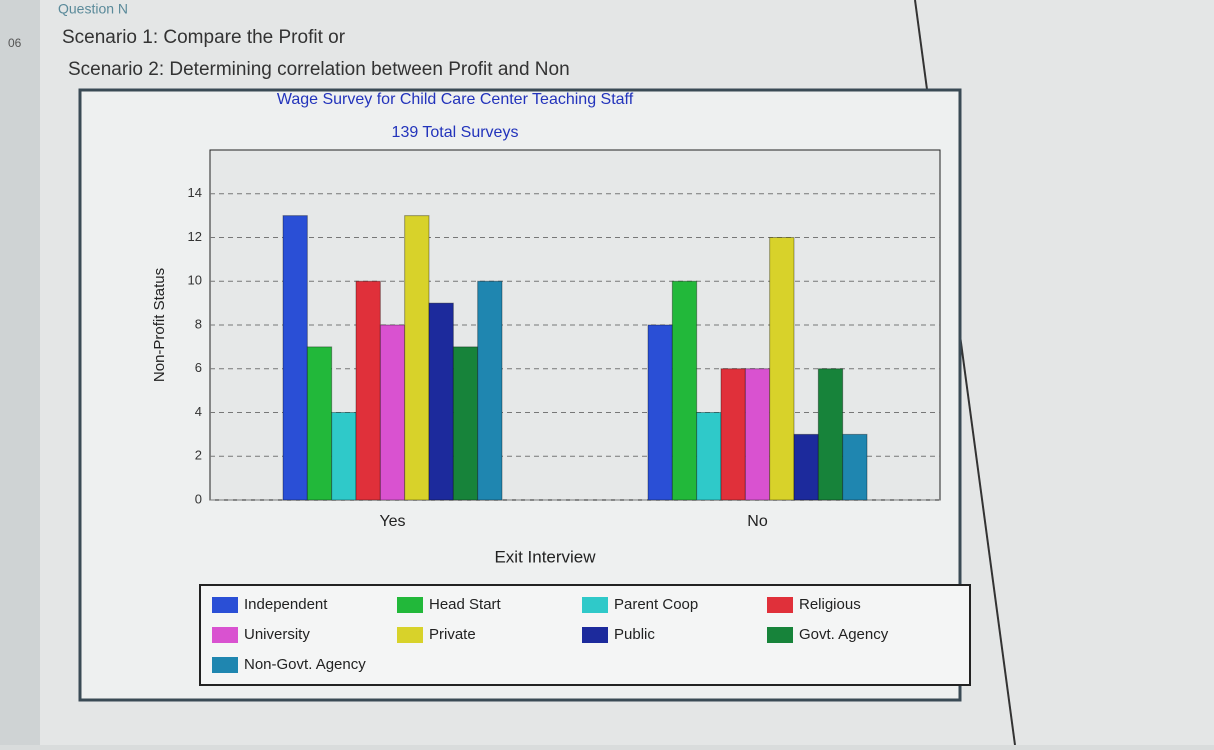 The height and width of the screenshot is (750, 1214). What do you see at coordinates (204, 37) in the screenshot?
I see `scenario-1: Scenario 1: Compare the Profit or` at bounding box center [204, 37].